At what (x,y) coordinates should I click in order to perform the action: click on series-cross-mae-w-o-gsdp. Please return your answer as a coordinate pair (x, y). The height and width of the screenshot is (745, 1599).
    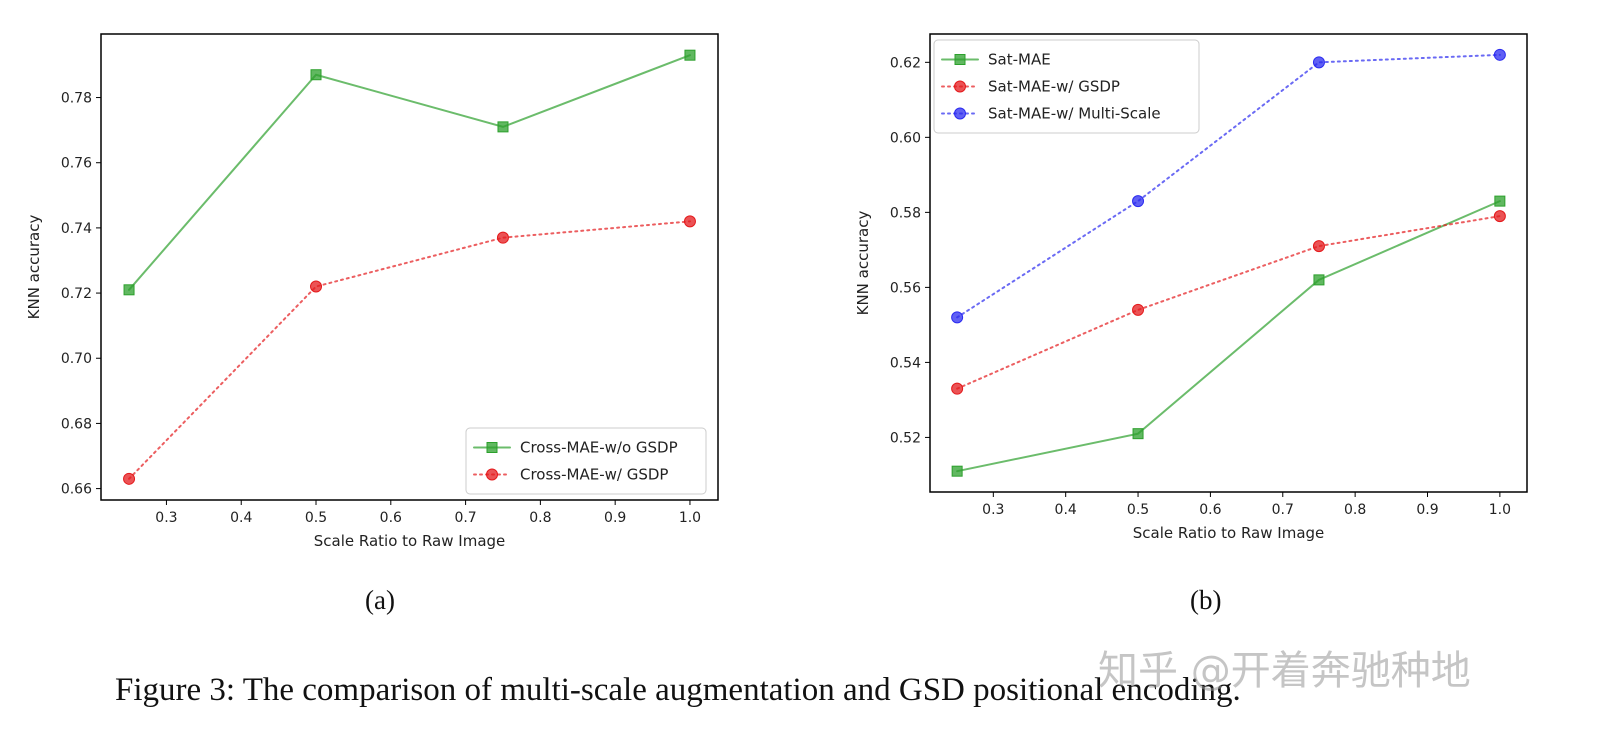
    Looking at the image, I should click on (409, 172).